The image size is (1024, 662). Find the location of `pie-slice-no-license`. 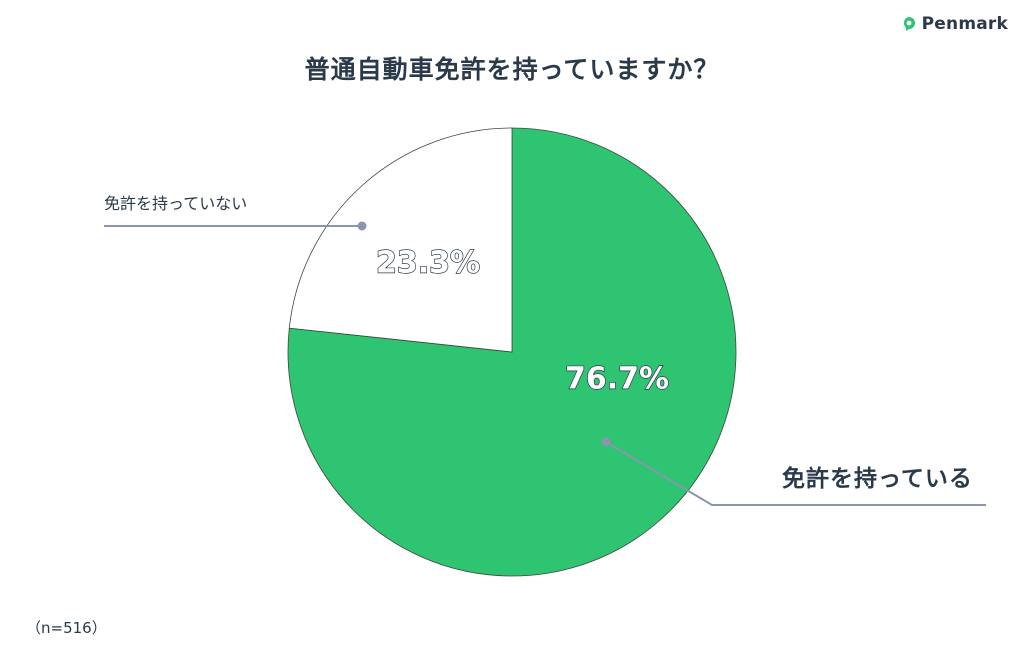

pie-slice-no-license is located at coordinates (400, 240).